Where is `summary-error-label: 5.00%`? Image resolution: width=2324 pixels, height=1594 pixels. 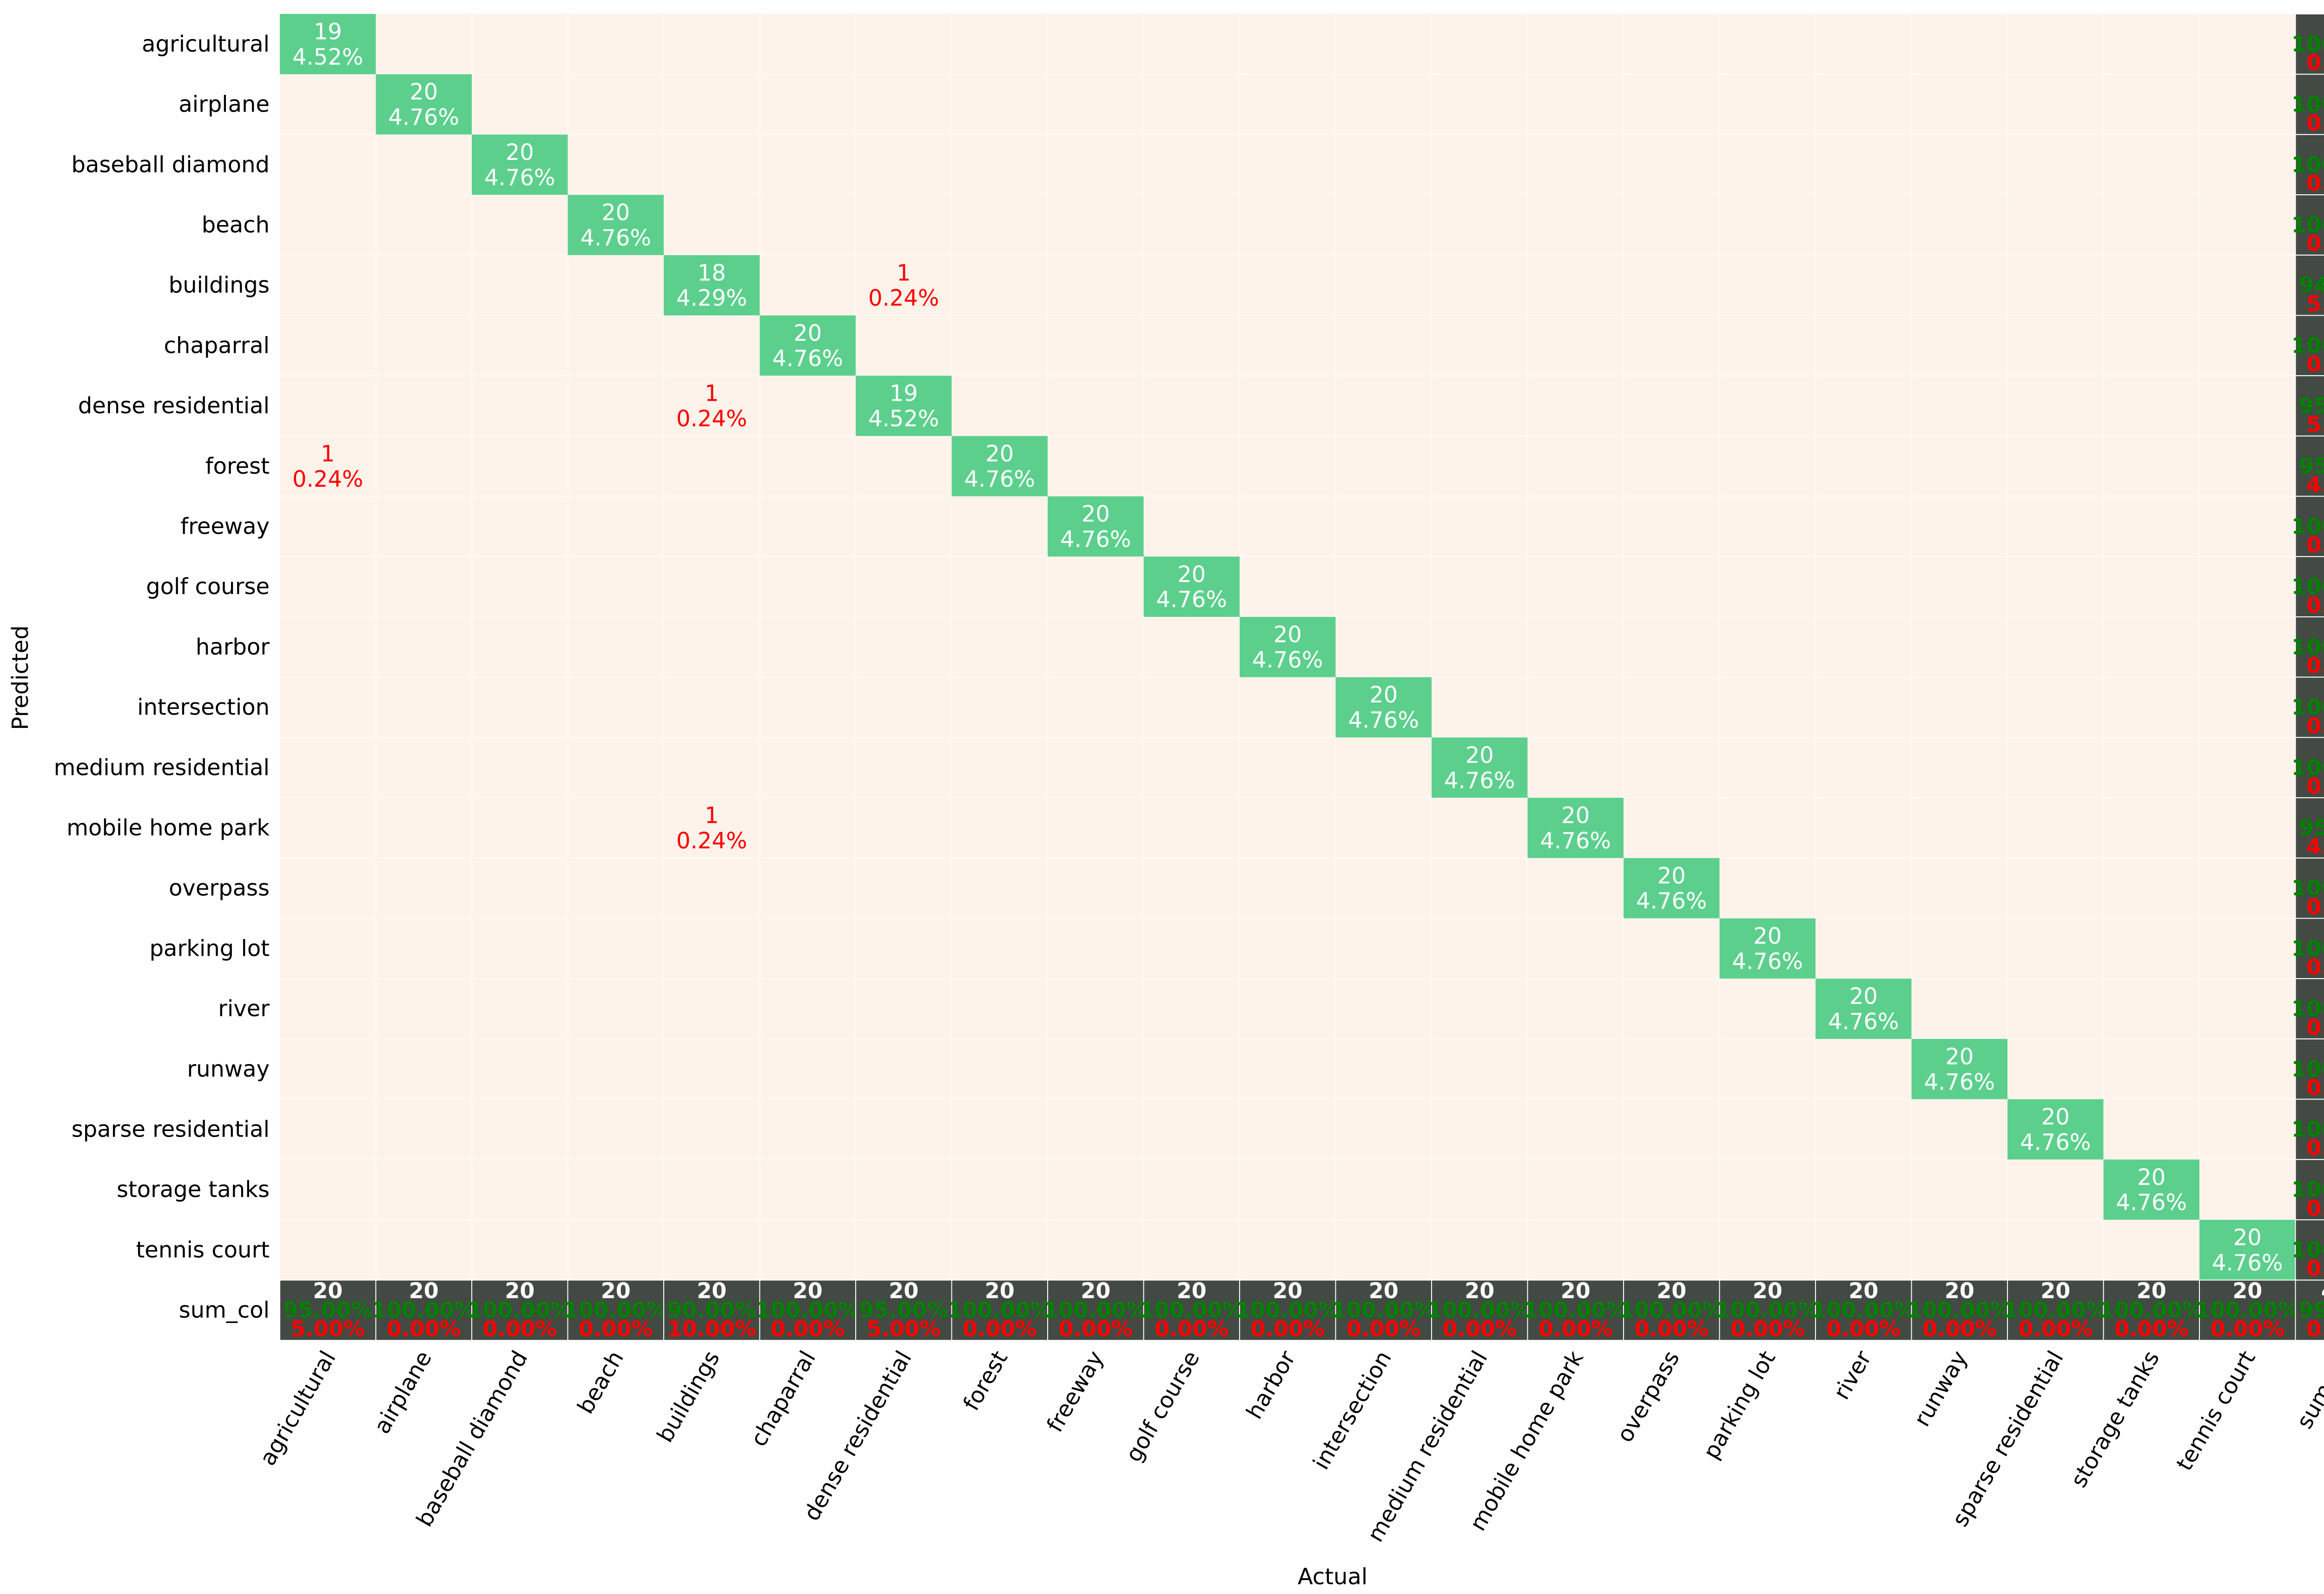 summary-error-label: 5.00% is located at coordinates (327, 1329).